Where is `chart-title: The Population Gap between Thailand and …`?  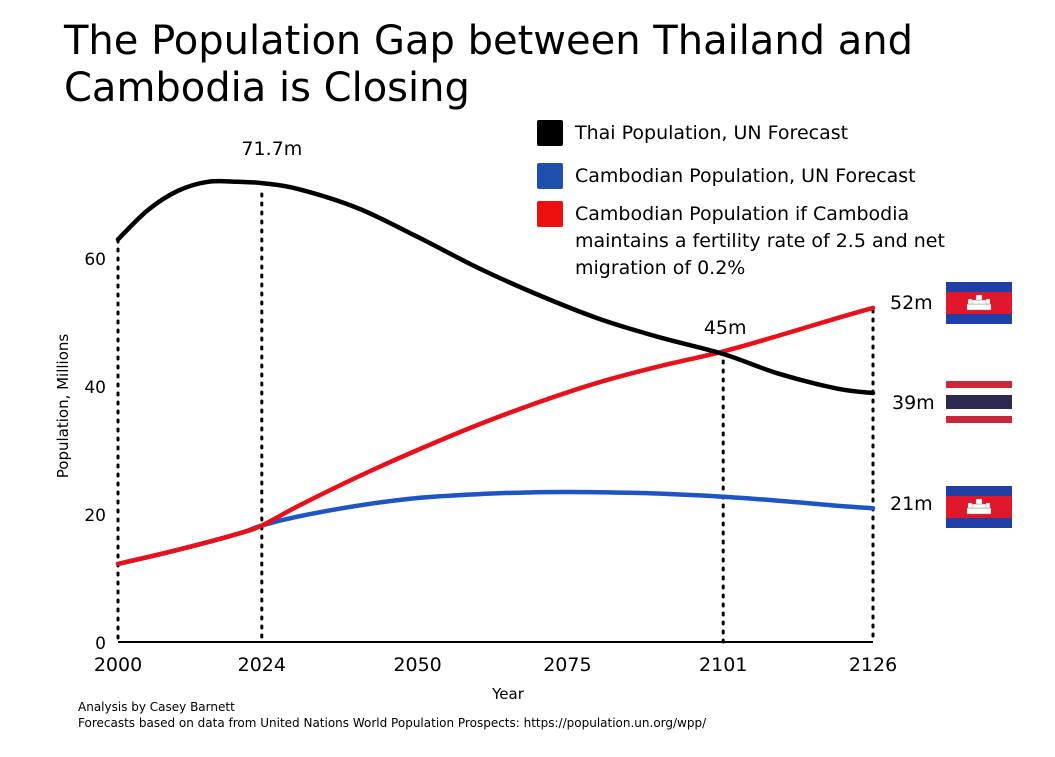 chart-title: The Population Gap between Thailand and … is located at coordinates (489, 64).